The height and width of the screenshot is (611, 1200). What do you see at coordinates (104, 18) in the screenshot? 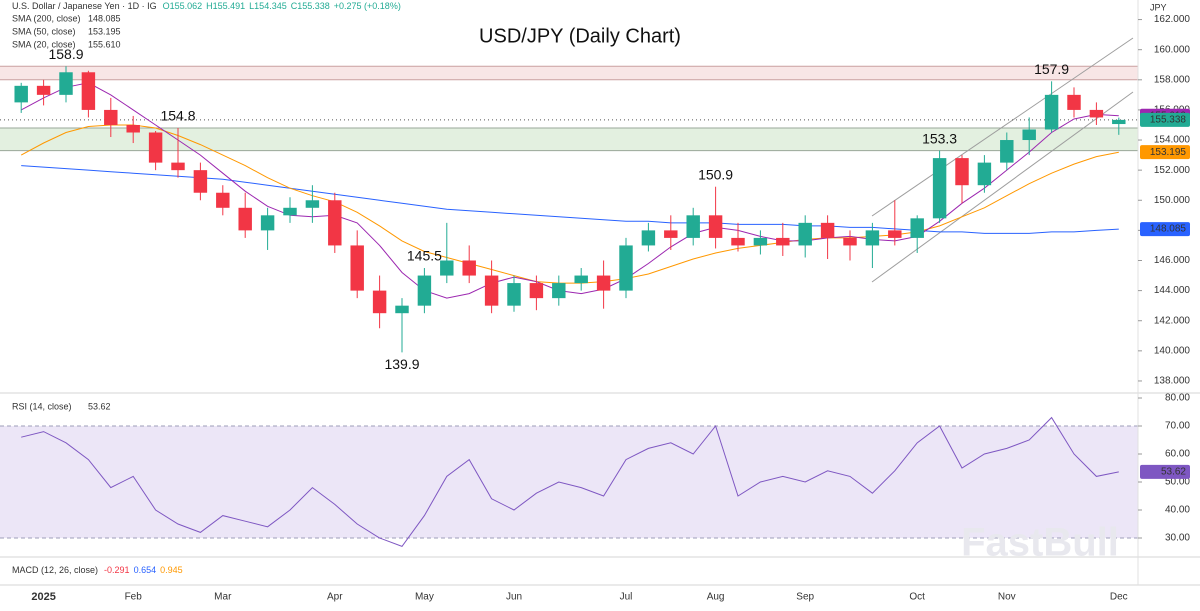
I see `legend-value: 148.085` at bounding box center [104, 18].